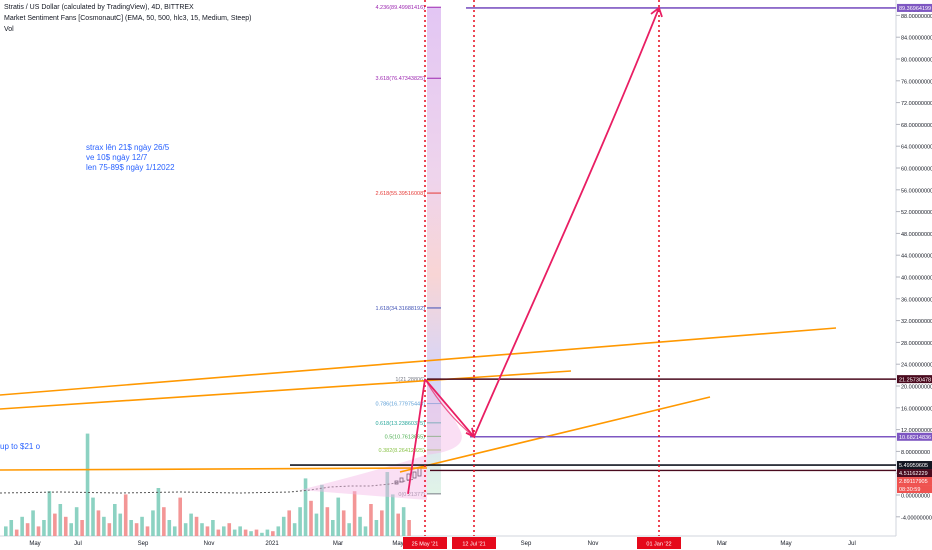 The image size is (932, 550). Describe the element at coordinates (916, 322) in the screenshot. I see `price-tick-label: 32.00000000` at that location.